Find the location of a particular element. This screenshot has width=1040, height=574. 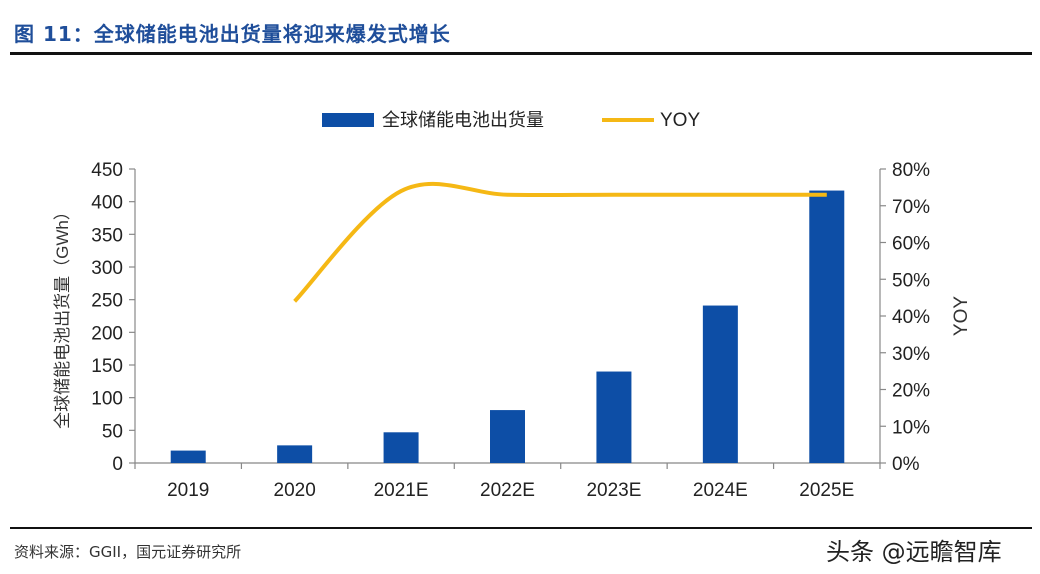

x-tick-label: 2023E is located at coordinates (613, 490).